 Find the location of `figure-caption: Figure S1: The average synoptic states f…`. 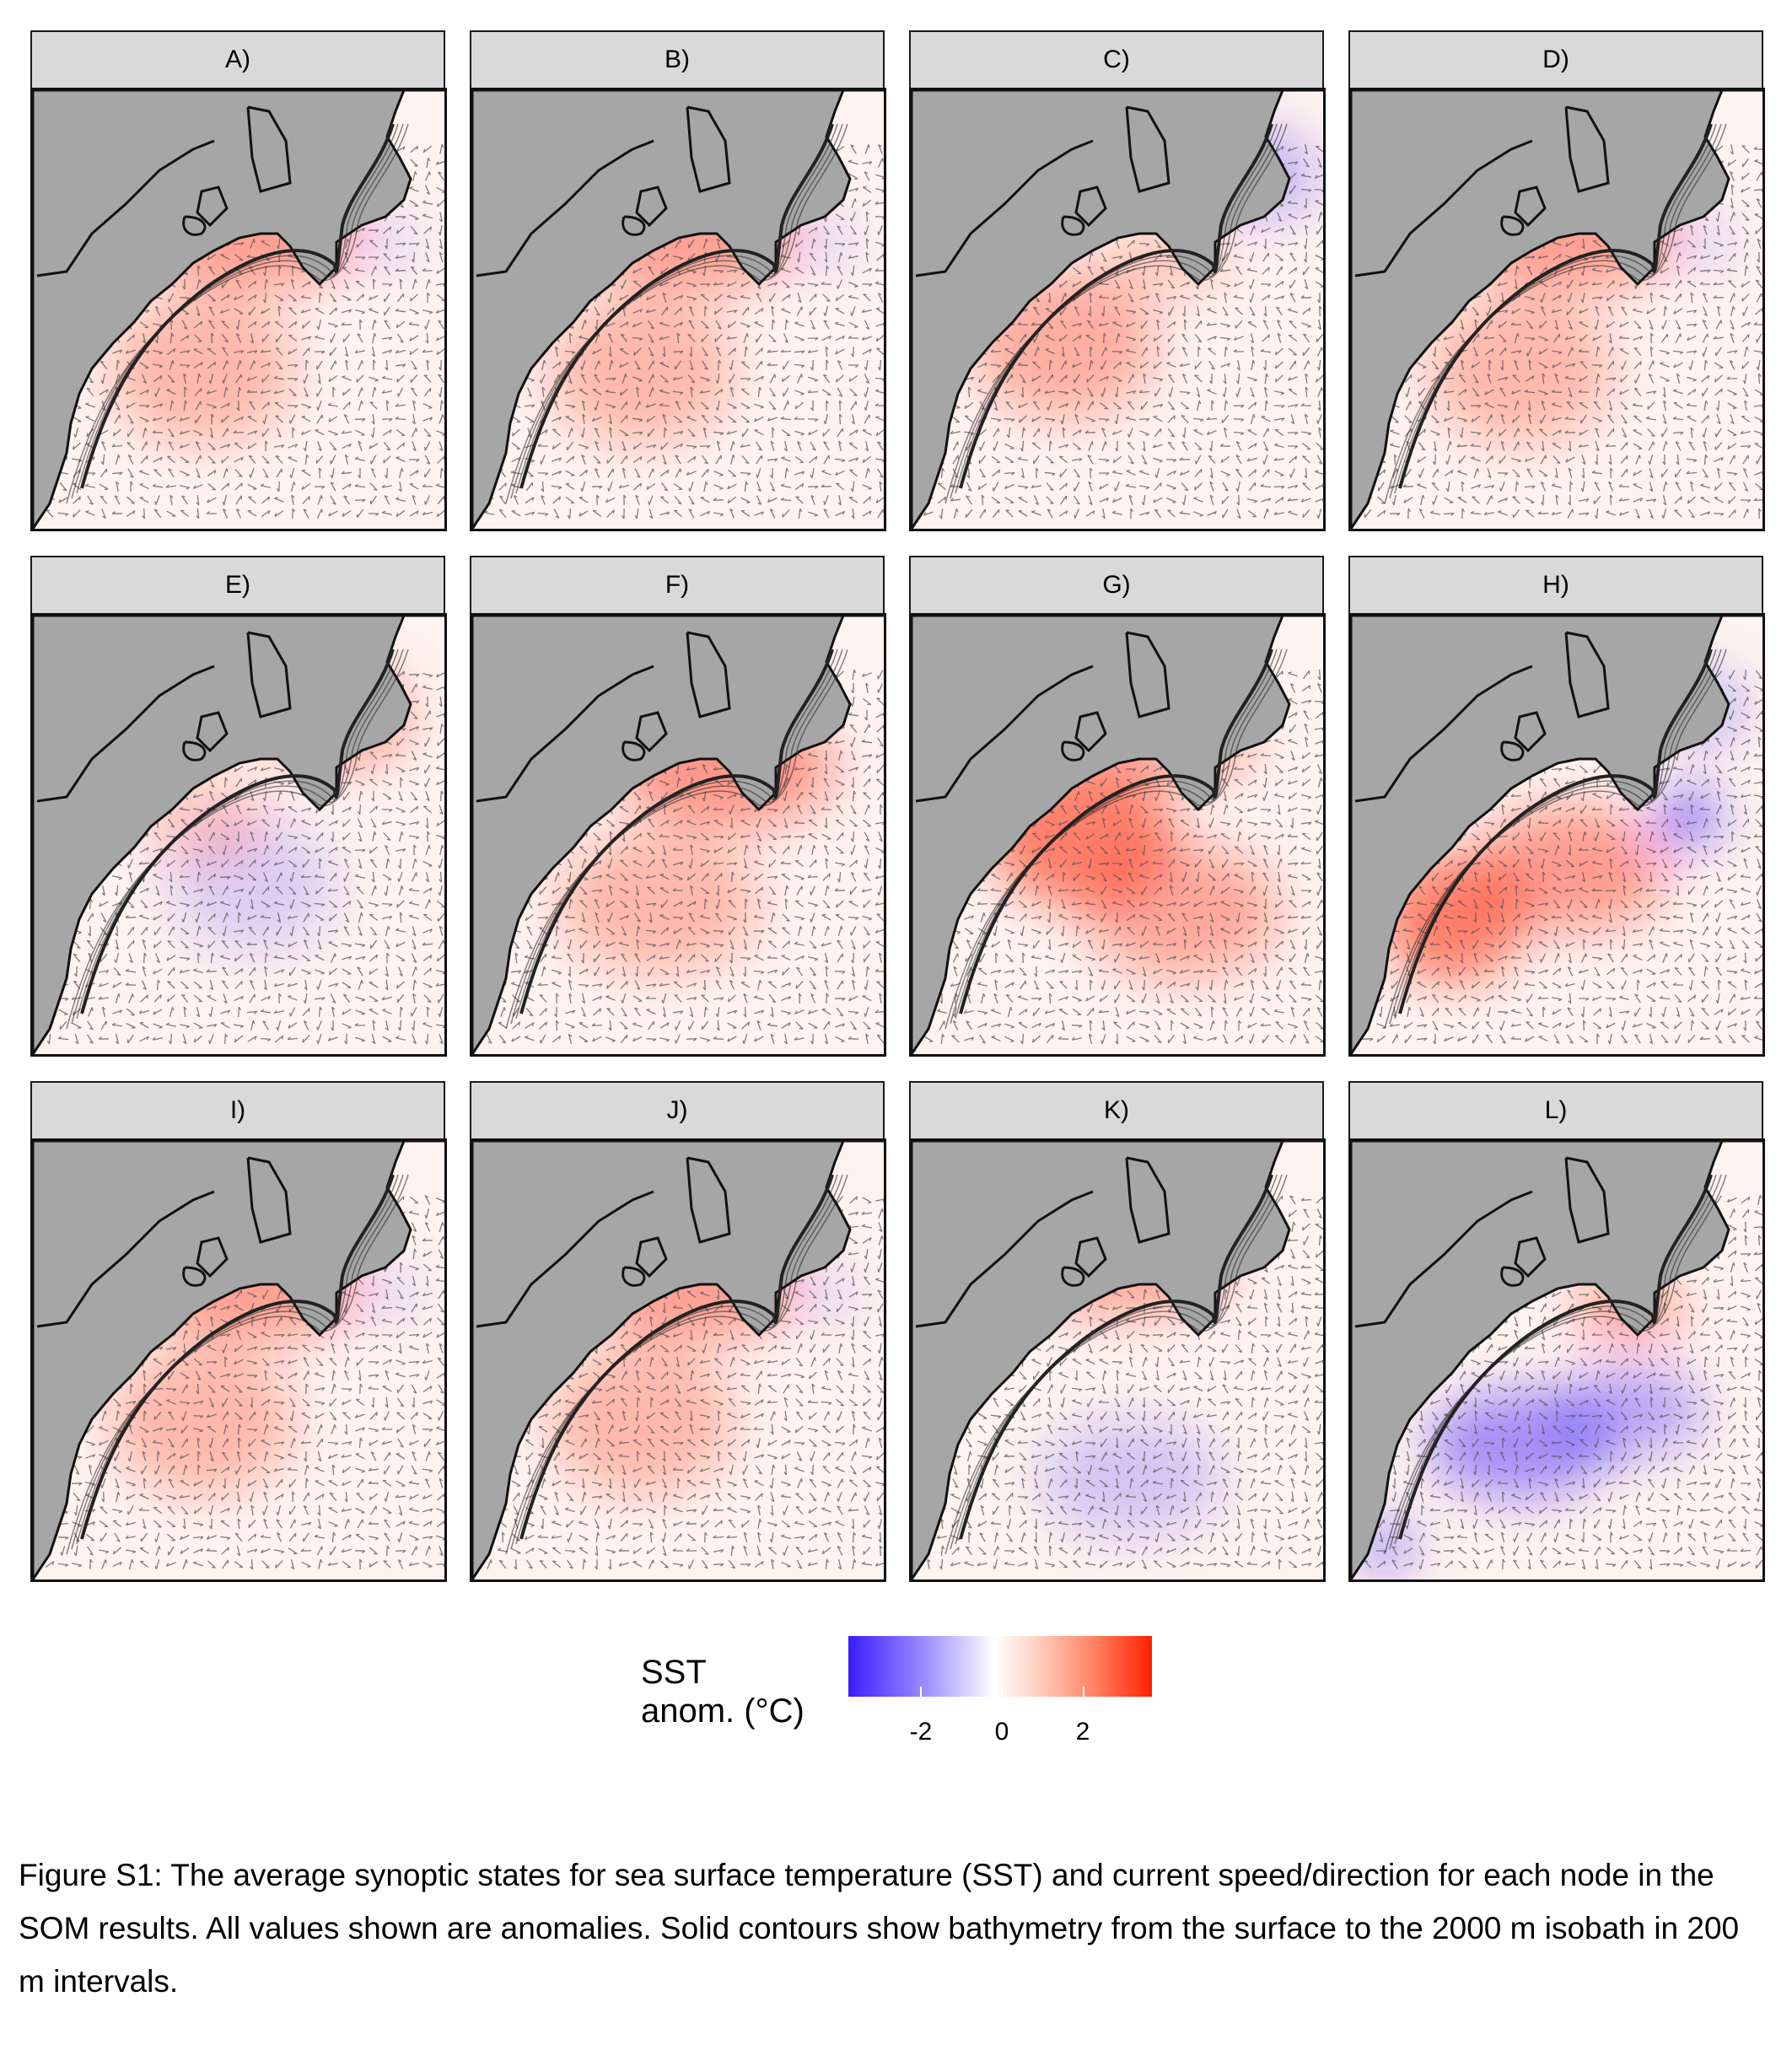

figure-caption: Figure S1: The average synoptic states f… is located at coordinates (879, 1928).